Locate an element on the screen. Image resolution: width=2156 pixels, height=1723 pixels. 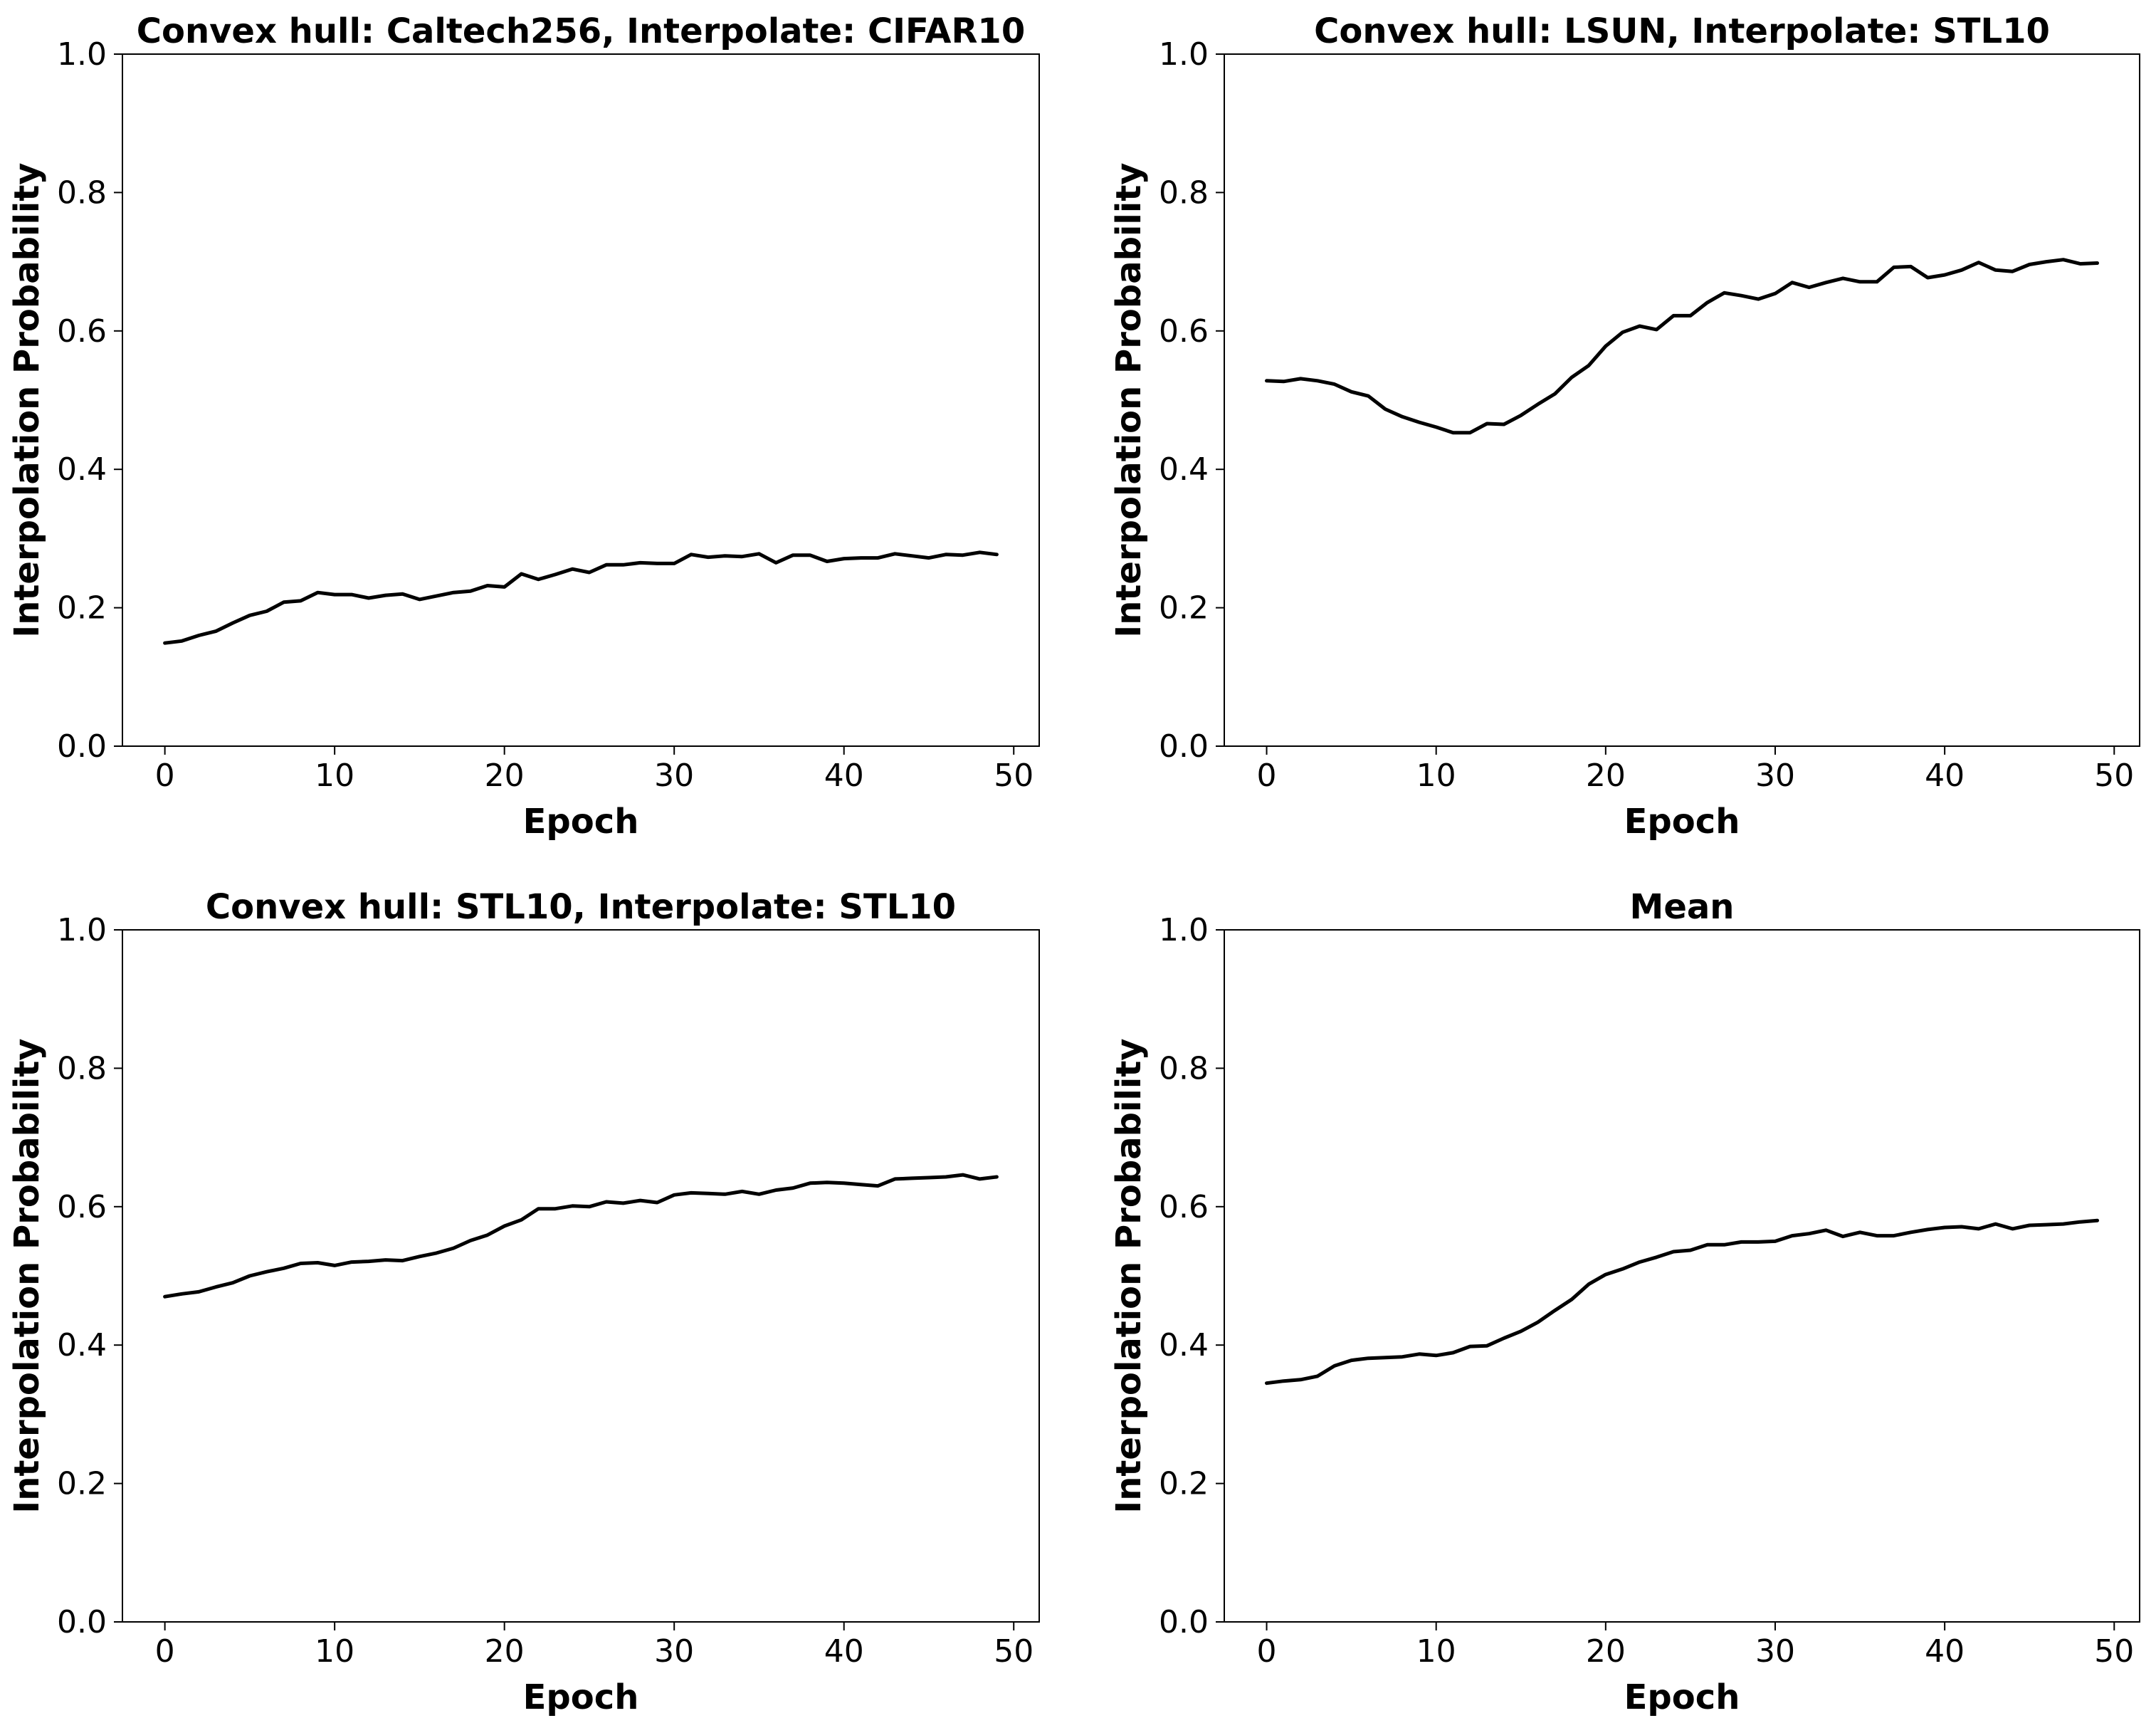
chart-title: Convex hull: LSUN, Interpolate: STL10 is located at coordinates (1682, 31).